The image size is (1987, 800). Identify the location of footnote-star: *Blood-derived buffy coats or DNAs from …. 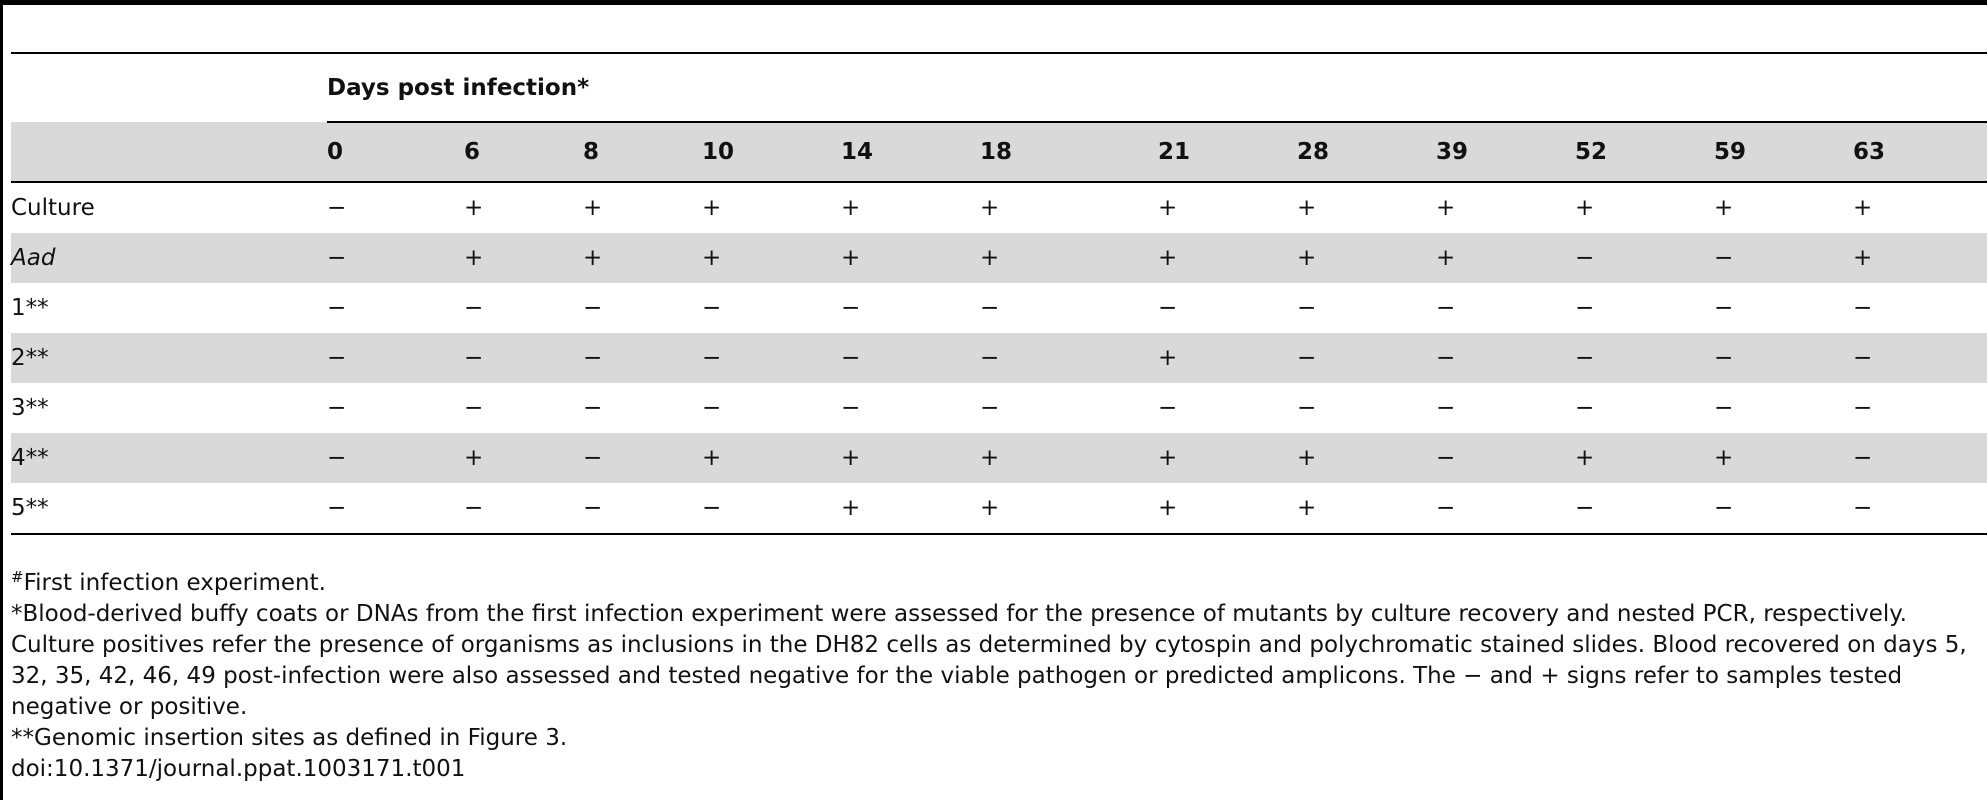
(989, 660).